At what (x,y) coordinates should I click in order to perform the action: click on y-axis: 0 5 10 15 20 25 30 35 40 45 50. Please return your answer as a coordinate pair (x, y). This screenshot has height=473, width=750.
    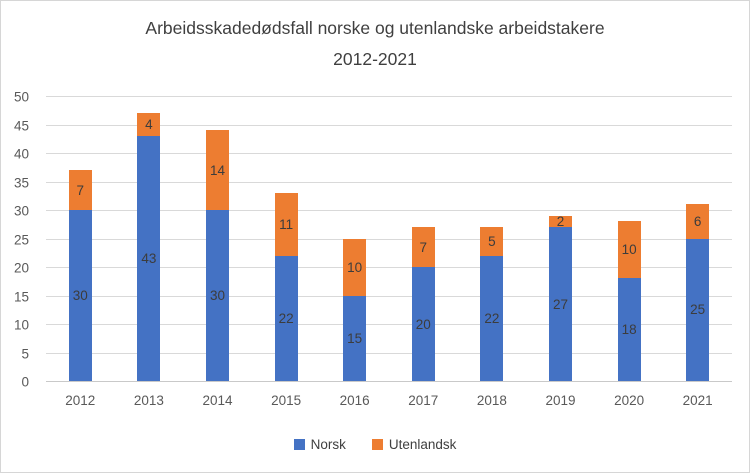
    Looking at the image, I should click on (16, 240).